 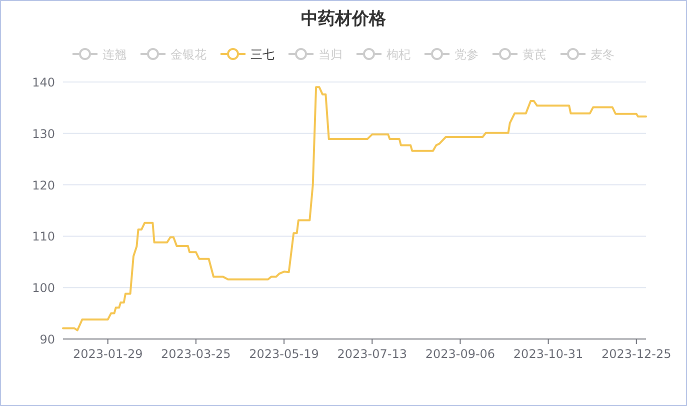 I want to click on y-tick-label: 120, so click(x=43, y=185).